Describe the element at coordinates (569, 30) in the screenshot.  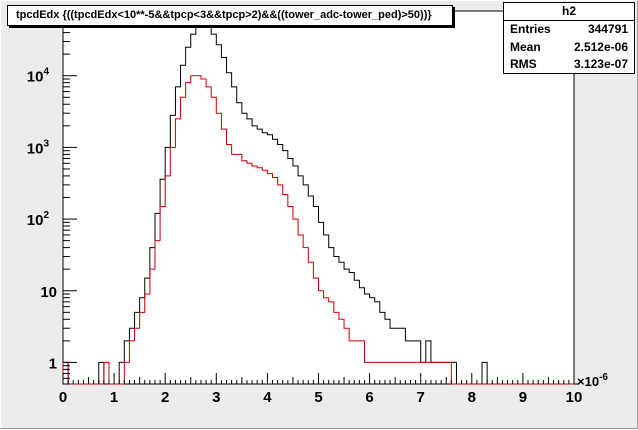
I see `stats-row-entries: Entries 344791` at that location.